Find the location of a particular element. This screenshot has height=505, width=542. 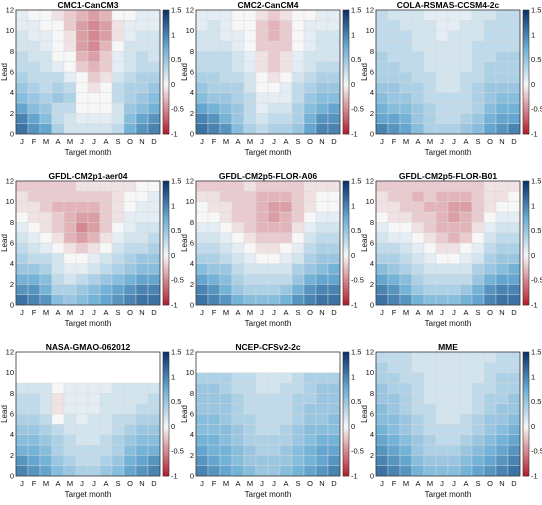

x-tick-label: A is located at coordinates (57, 312).